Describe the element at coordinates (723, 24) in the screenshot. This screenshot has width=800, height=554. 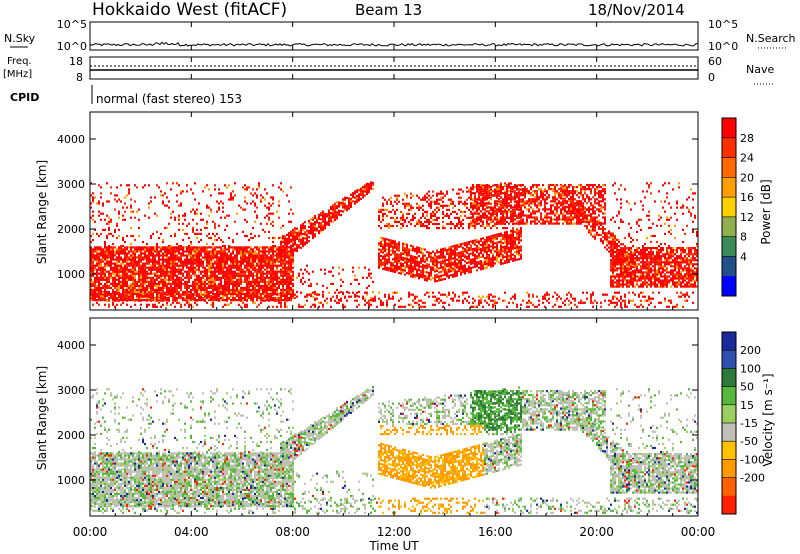
I see `nsearch-tick-top: 10^5` at that location.